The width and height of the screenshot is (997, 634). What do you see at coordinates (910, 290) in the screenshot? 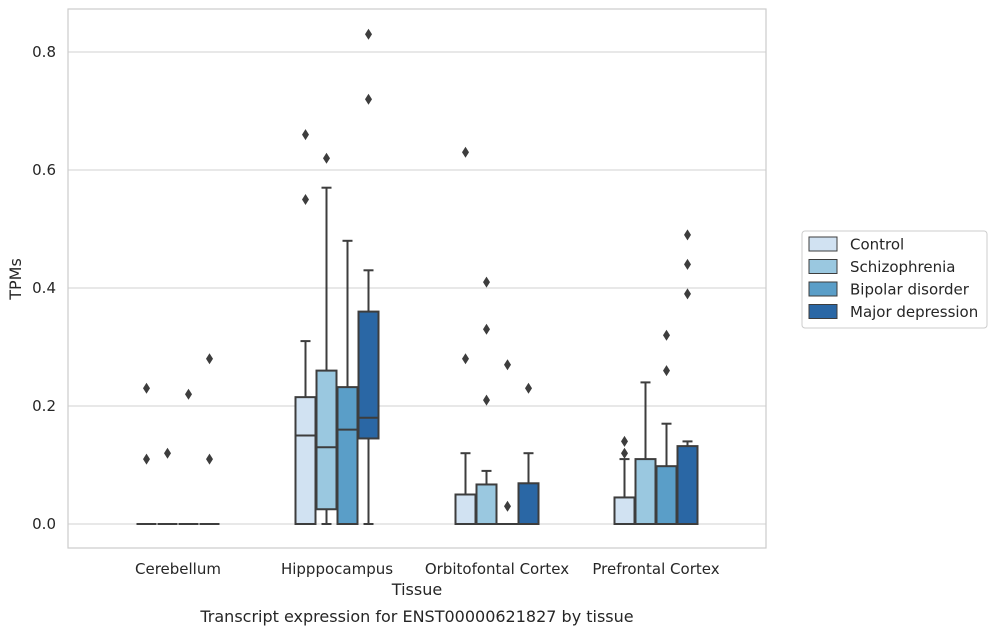
I see `legend-label: Bipolar disorder` at bounding box center [910, 290].